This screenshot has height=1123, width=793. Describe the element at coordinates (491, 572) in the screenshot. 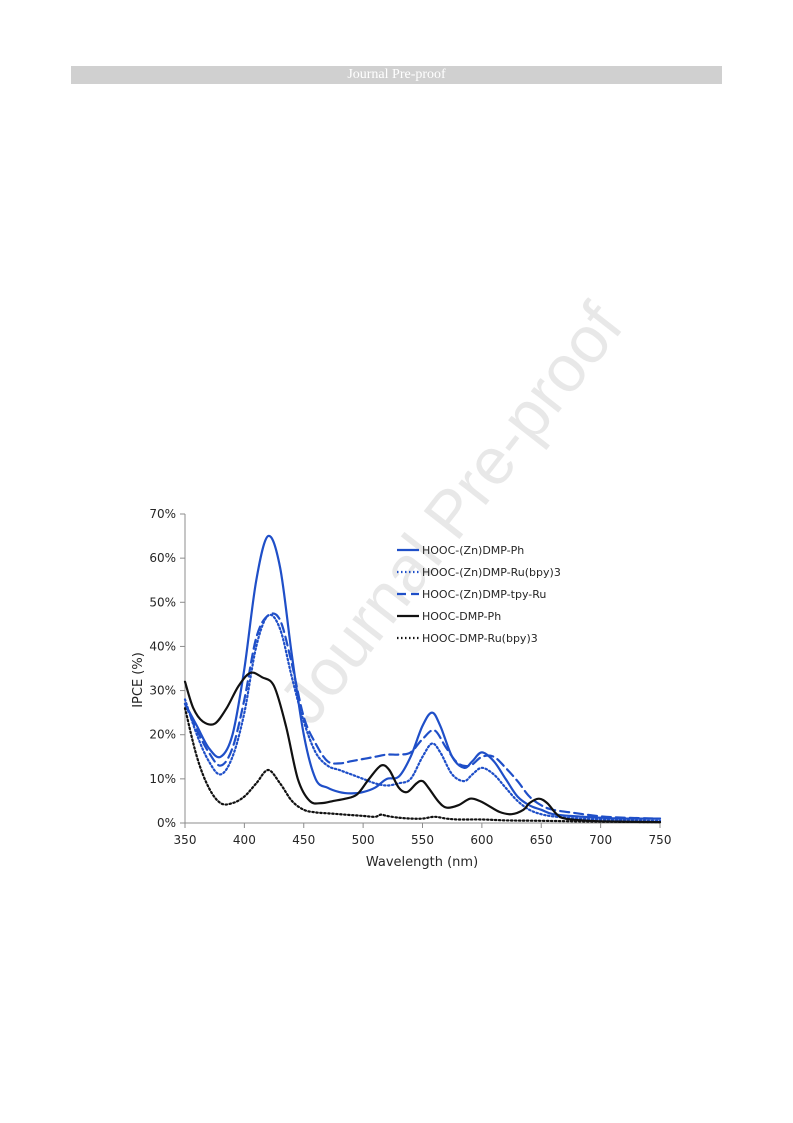

I see `legend-label-2: HOOC-(Zn)DMP-Ru(bpy)3` at that location.